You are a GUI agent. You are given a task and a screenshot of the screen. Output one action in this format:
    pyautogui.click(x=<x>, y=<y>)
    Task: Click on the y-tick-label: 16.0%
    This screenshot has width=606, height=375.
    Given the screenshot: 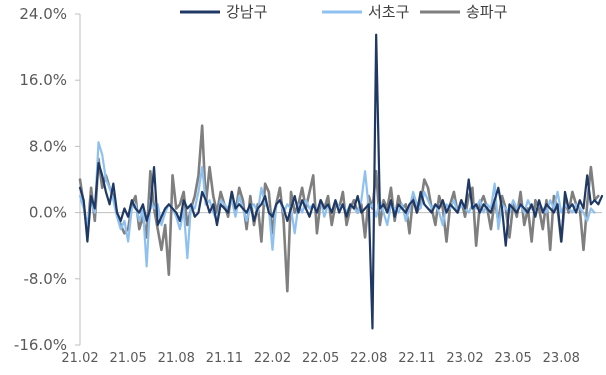 What is the action you would take?
    pyautogui.click(x=43, y=80)
    